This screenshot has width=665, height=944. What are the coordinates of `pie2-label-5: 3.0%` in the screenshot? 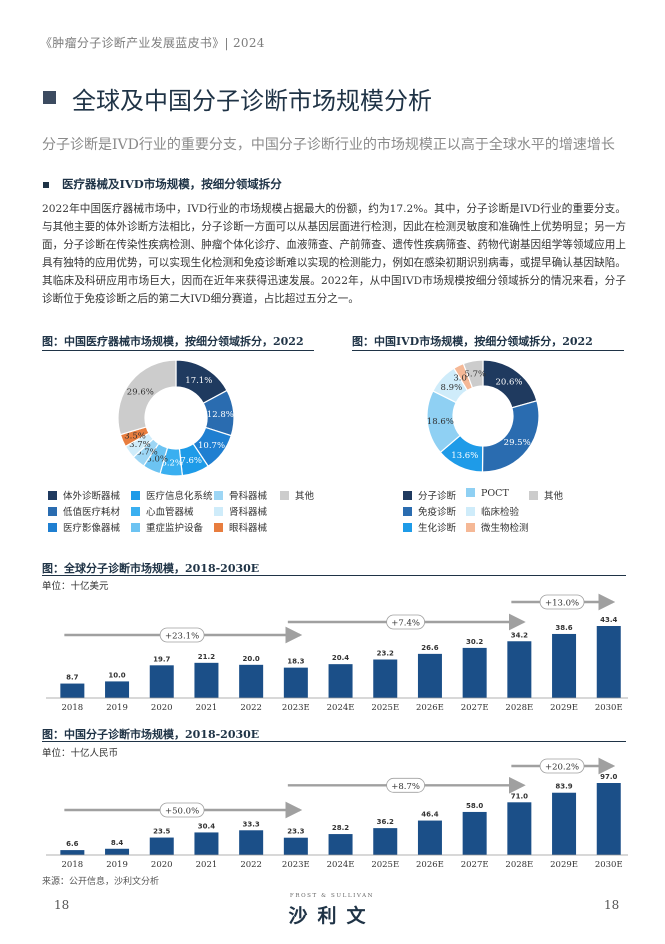 It's located at (464, 378).